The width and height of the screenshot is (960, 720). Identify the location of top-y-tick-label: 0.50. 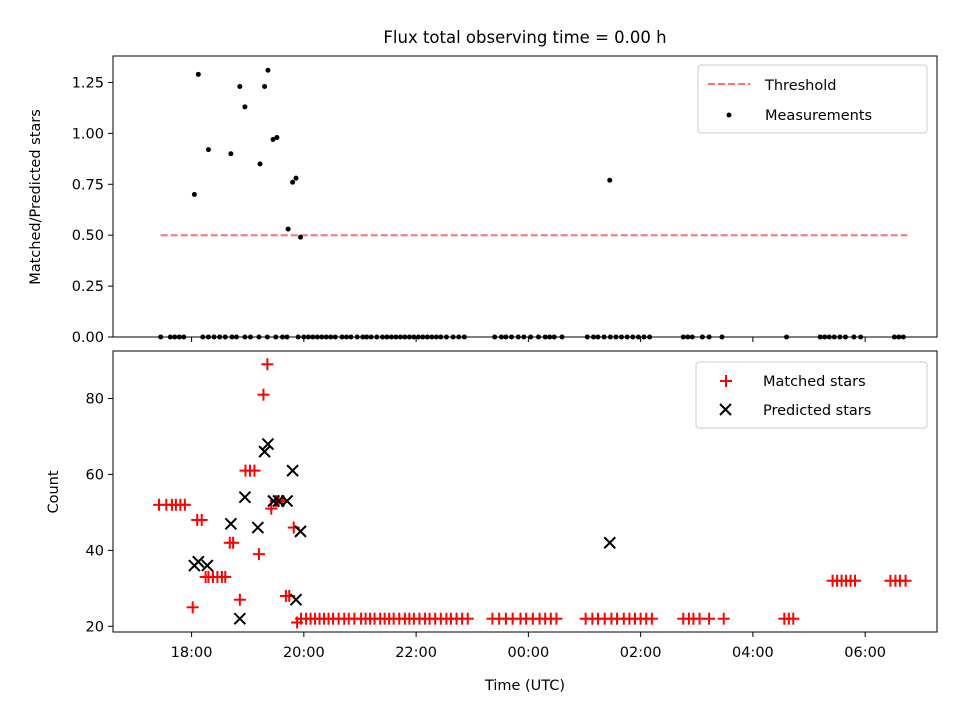
(88, 236).